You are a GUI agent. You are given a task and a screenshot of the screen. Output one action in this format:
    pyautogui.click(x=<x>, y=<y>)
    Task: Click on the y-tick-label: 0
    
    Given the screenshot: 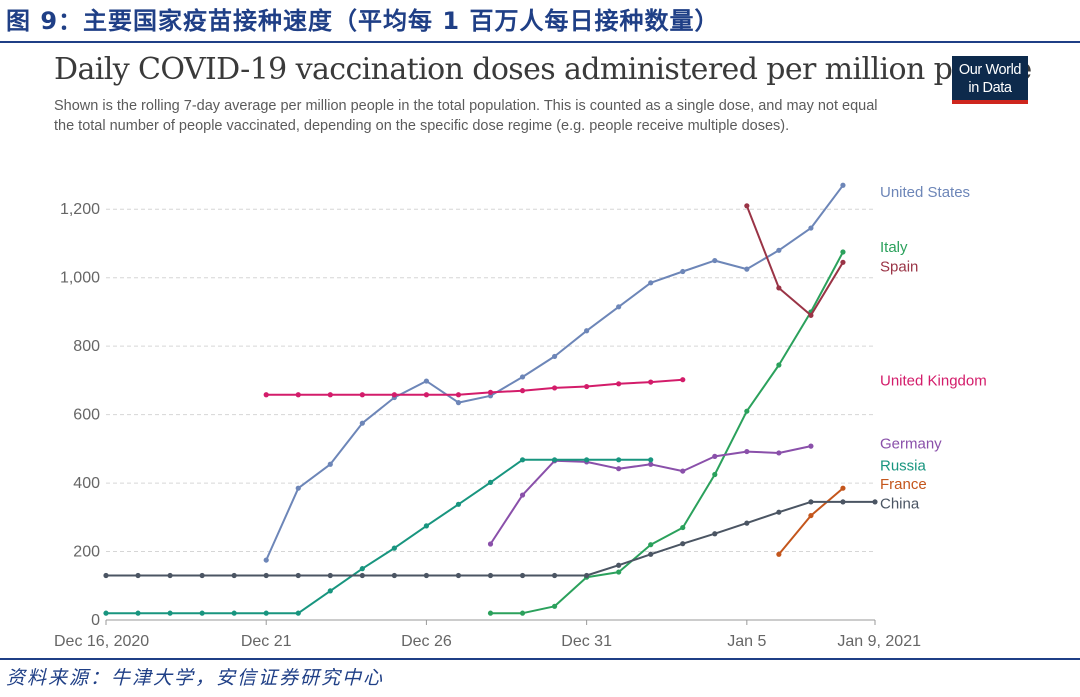 What is the action you would take?
    pyautogui.click(x=95, y=620)
    